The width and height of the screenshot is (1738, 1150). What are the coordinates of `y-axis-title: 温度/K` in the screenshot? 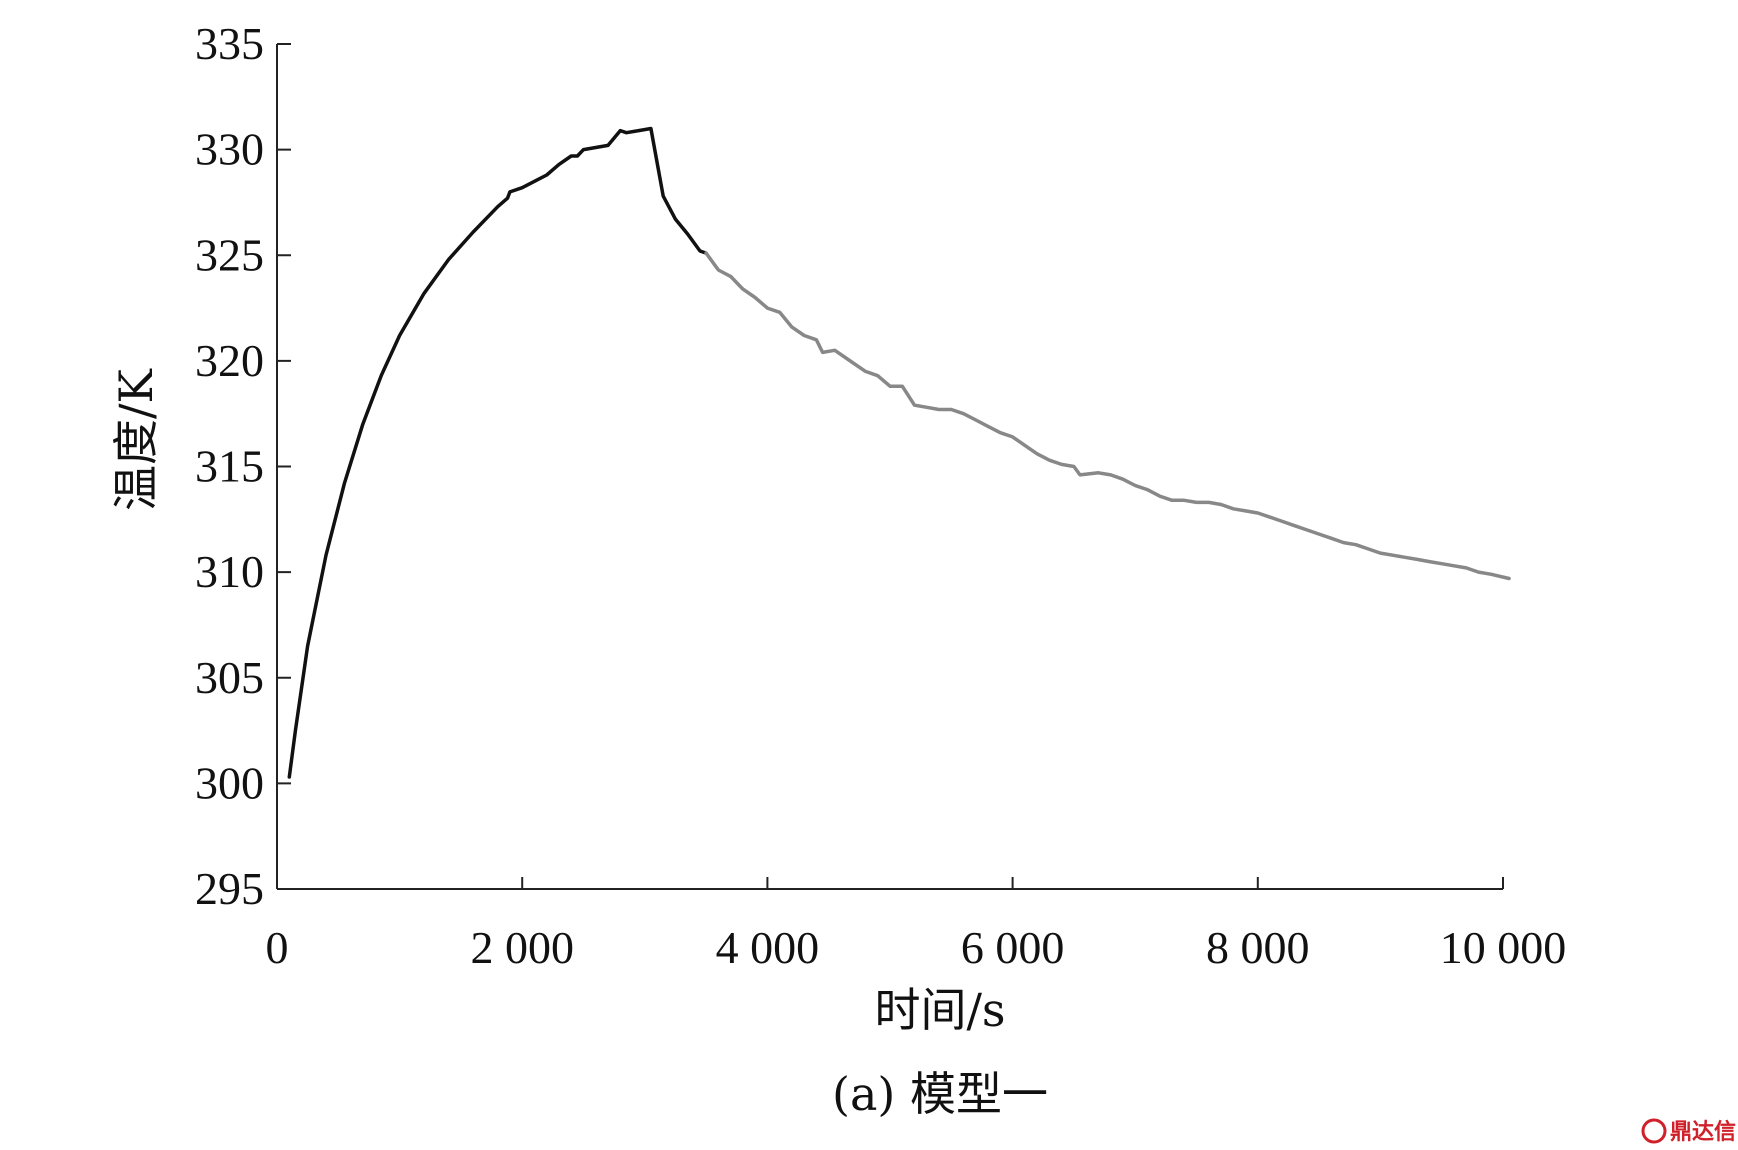 It's located at (136, 438).